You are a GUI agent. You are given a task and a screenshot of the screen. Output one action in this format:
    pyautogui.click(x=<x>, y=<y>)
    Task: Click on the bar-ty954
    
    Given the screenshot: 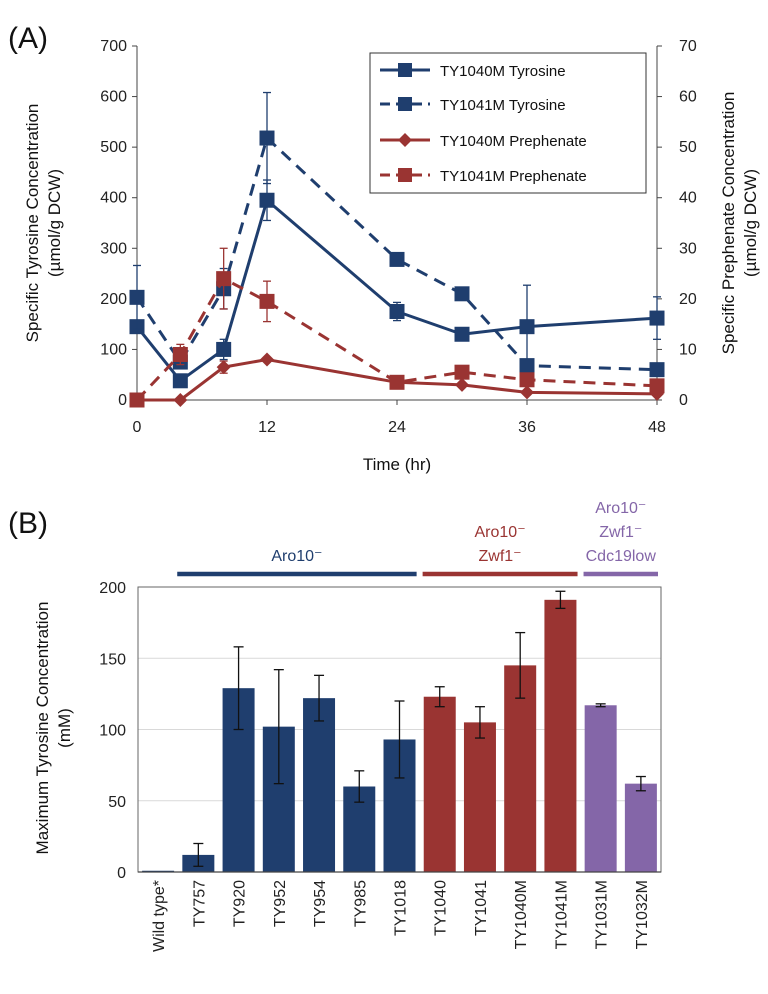 What is the action you would take?
    pyautogui.click(x=319, y=785)
    